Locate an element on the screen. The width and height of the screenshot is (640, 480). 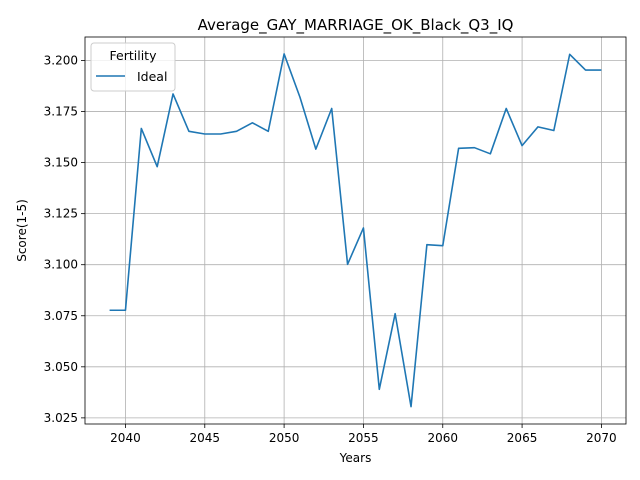
x-tick-label: 2060 is located at coordinates (442, 438).